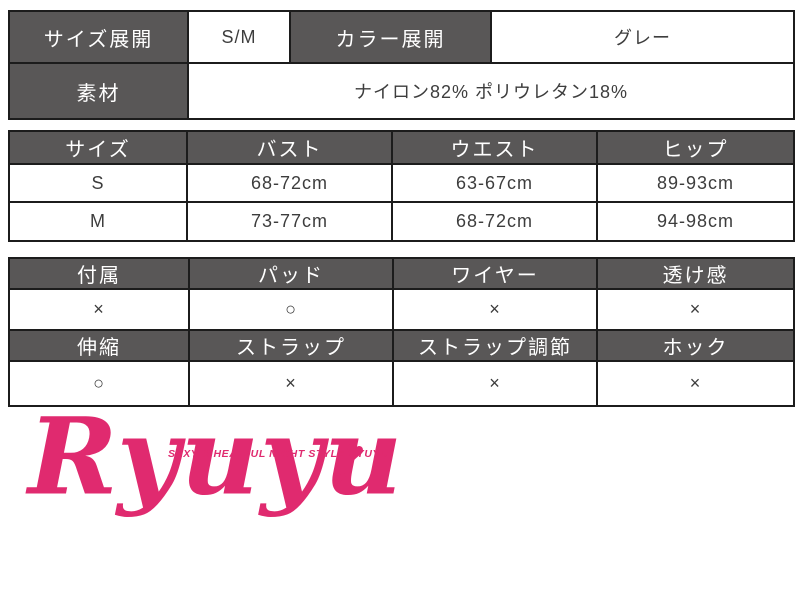 This screenshot has height=600, width=800. I want to click on col-header-wire: ワイヤー, so click(495, 273).